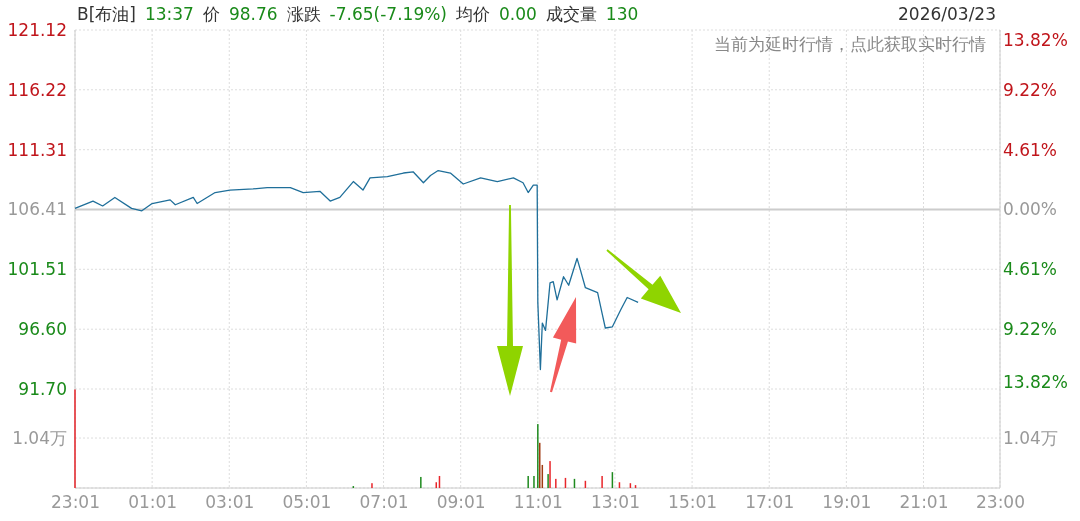 The height and width of the screenshot is (521, 1080). I want to click on x-tick-label: 07:01, so click(384, 502).